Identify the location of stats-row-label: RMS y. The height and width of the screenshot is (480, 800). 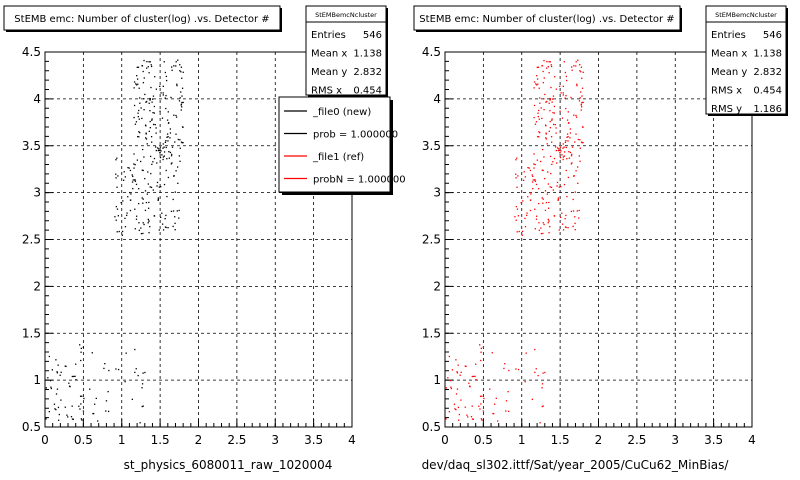
(726, 109).